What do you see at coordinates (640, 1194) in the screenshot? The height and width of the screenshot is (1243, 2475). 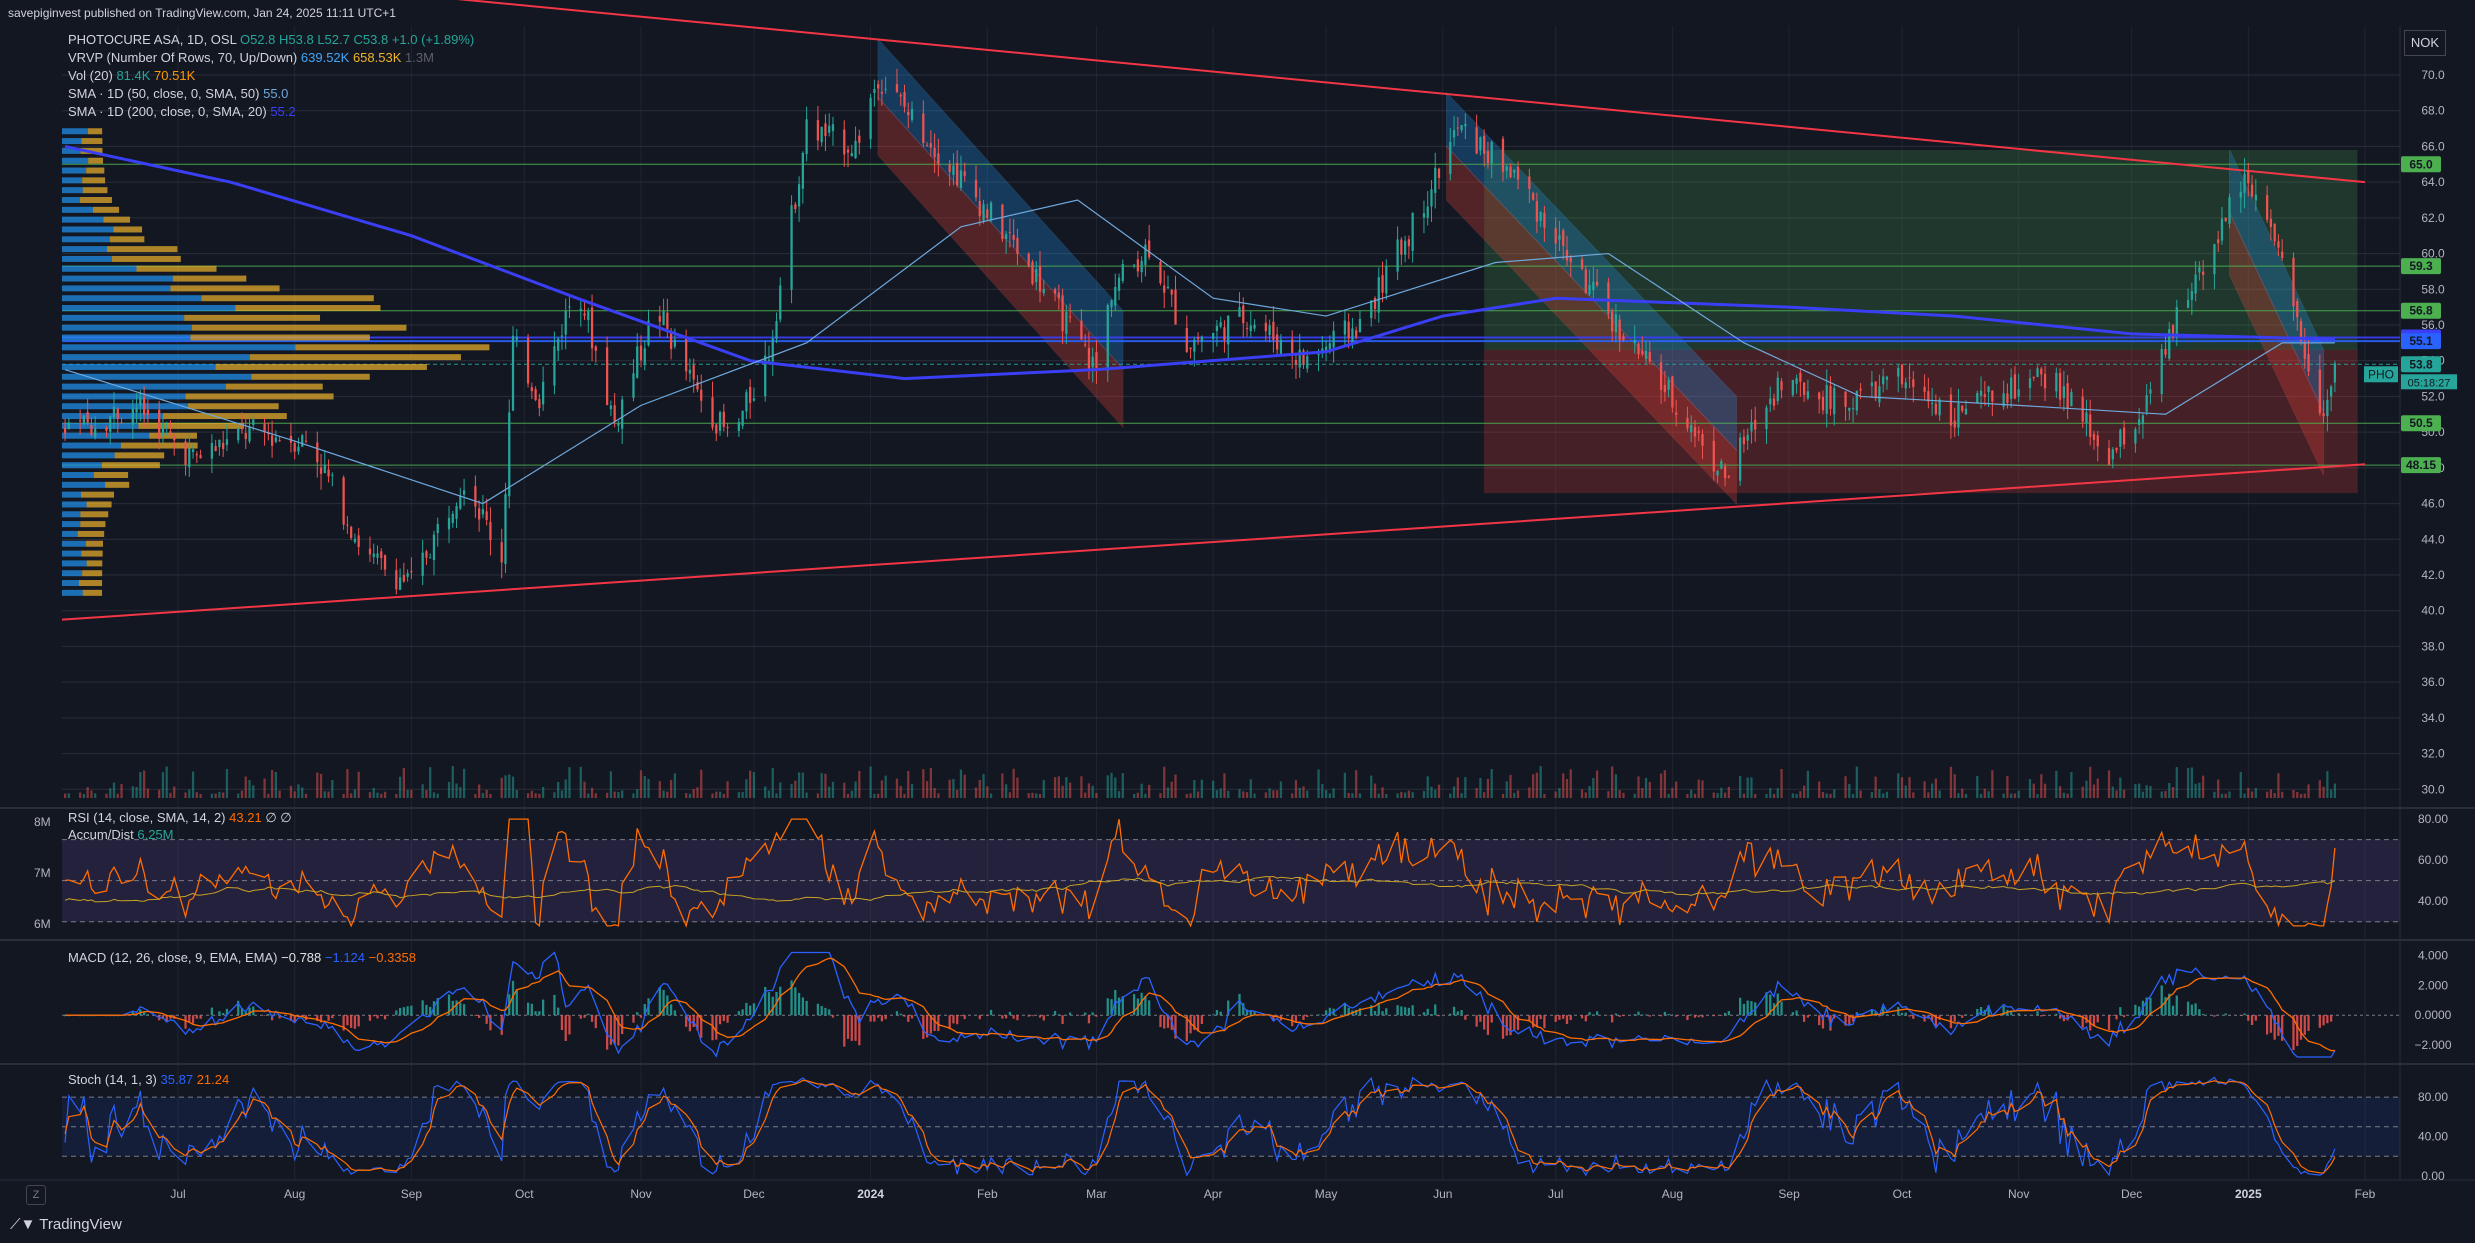 I see `time-tick-label: Nov` at bounding box center [640, 1194].